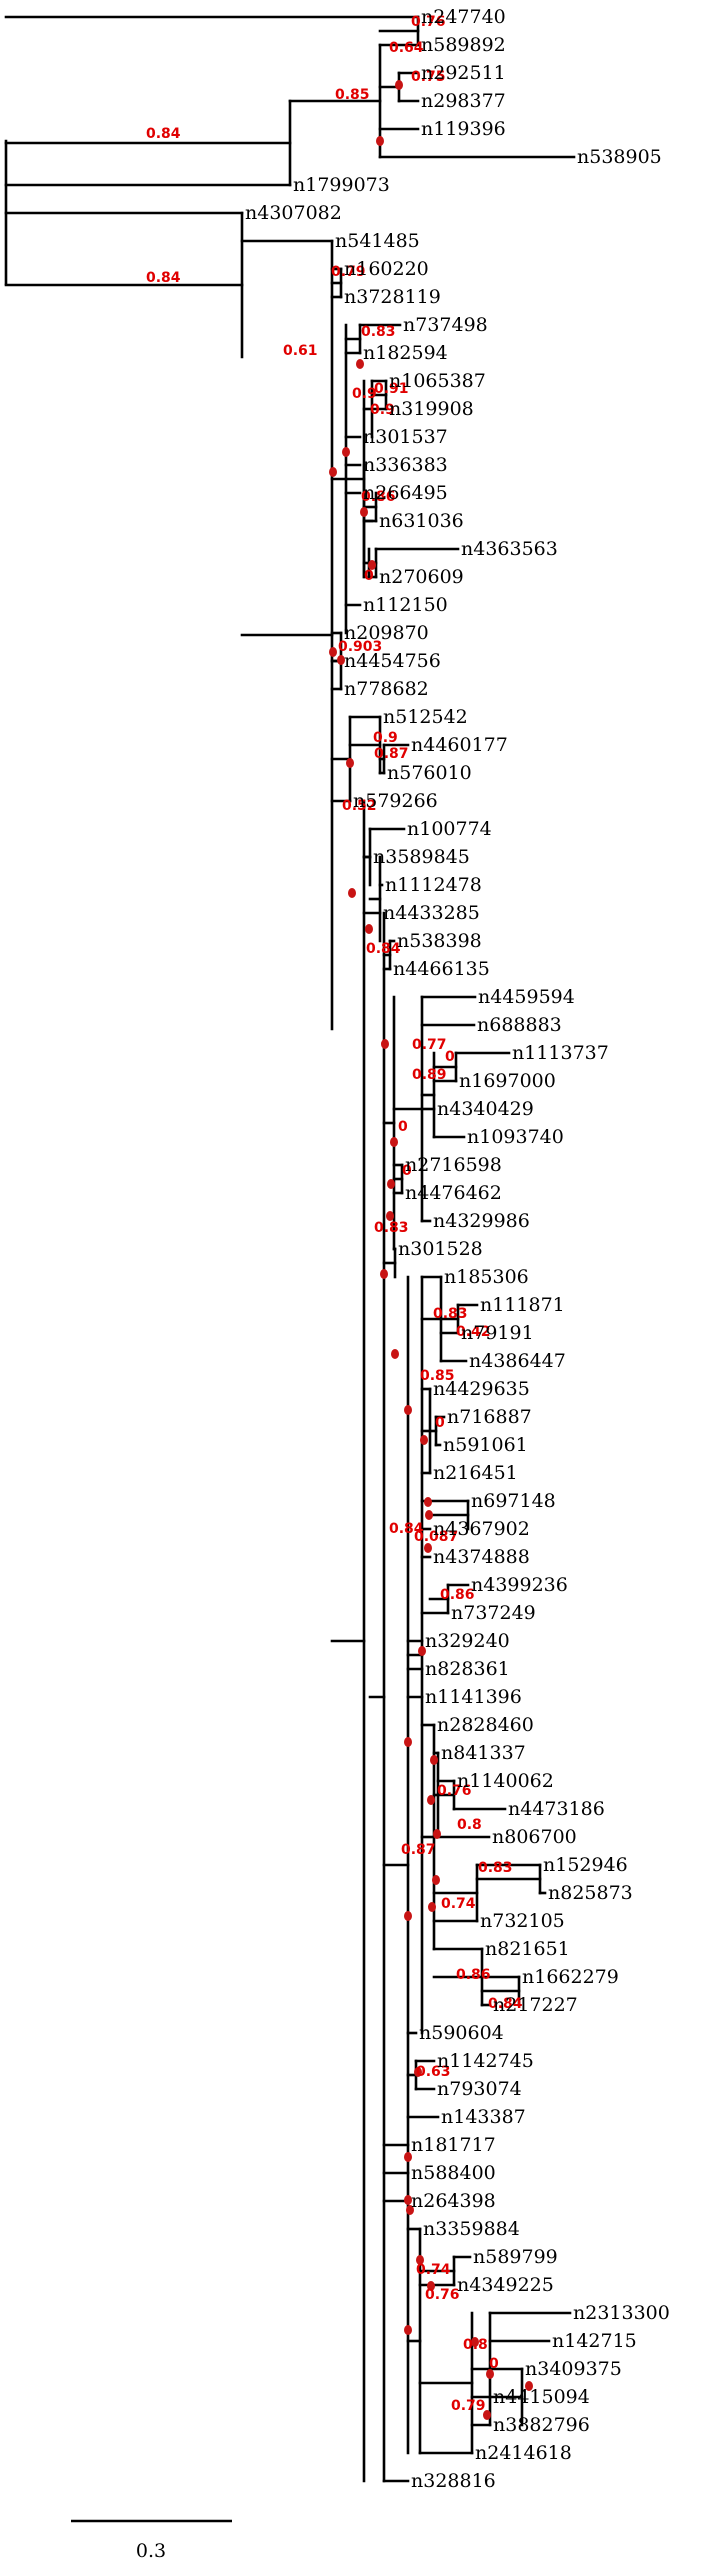 The image size is (709, 2569). What do you see at coordinates (527, 1949) in the screenshot?
I see `leaf-label: n821651` at bounding box center [527, 1949].